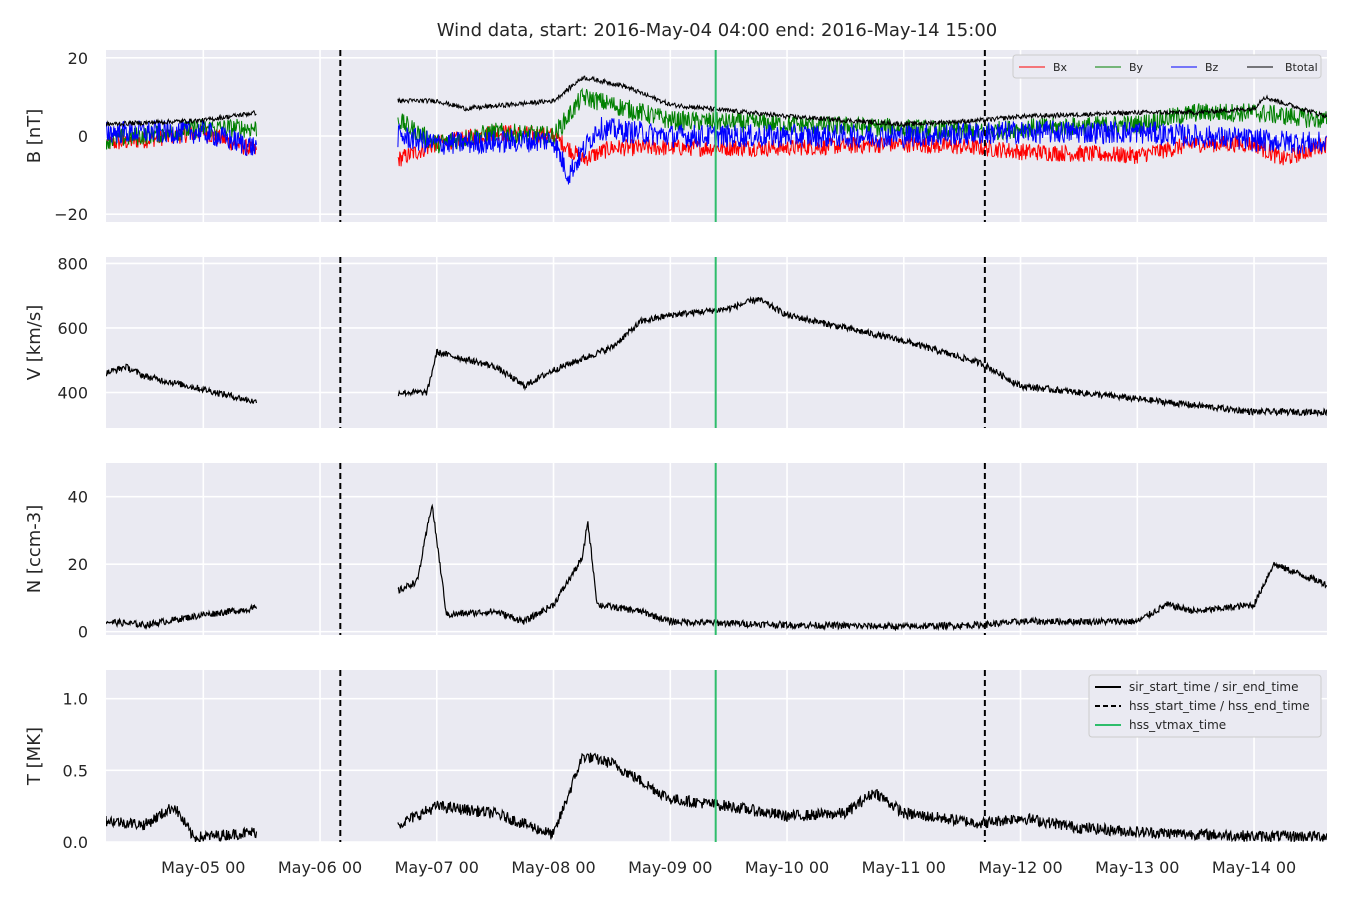 The width and height of the screenshot is (1350, 900). I want to click on series-line-T, so click(716, 797).